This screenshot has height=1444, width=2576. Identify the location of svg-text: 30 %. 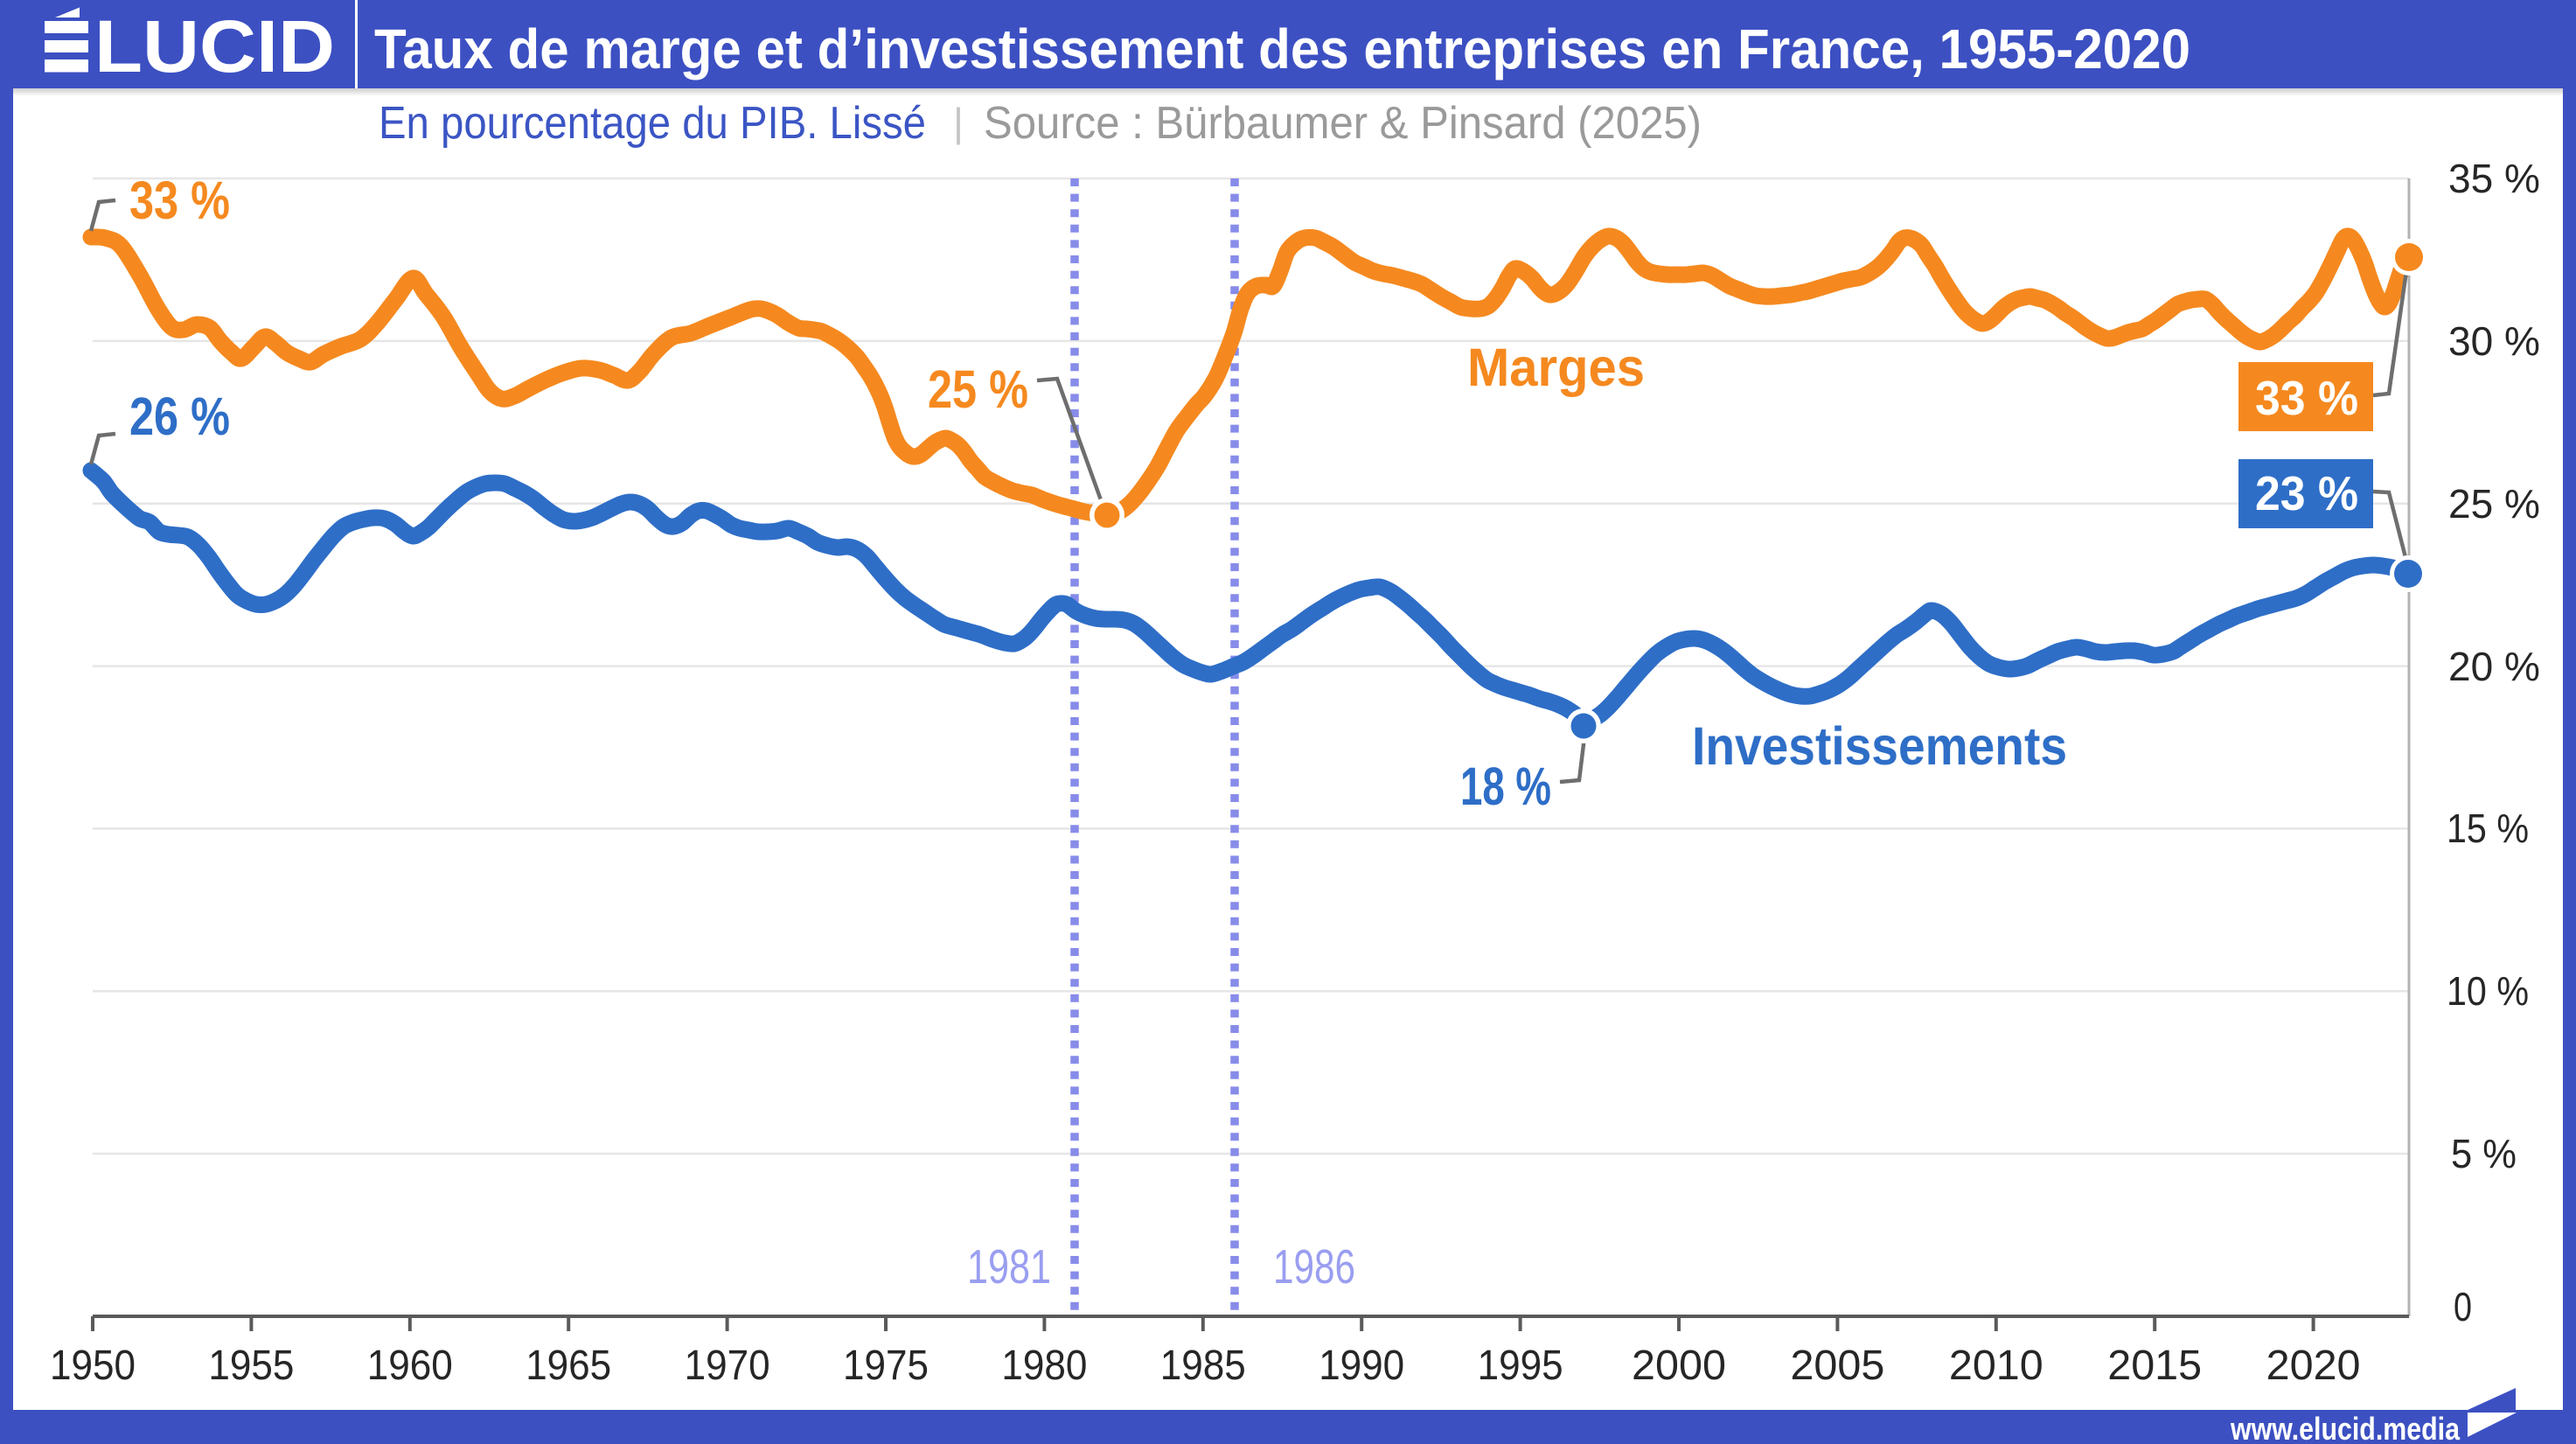
(2494, 341).